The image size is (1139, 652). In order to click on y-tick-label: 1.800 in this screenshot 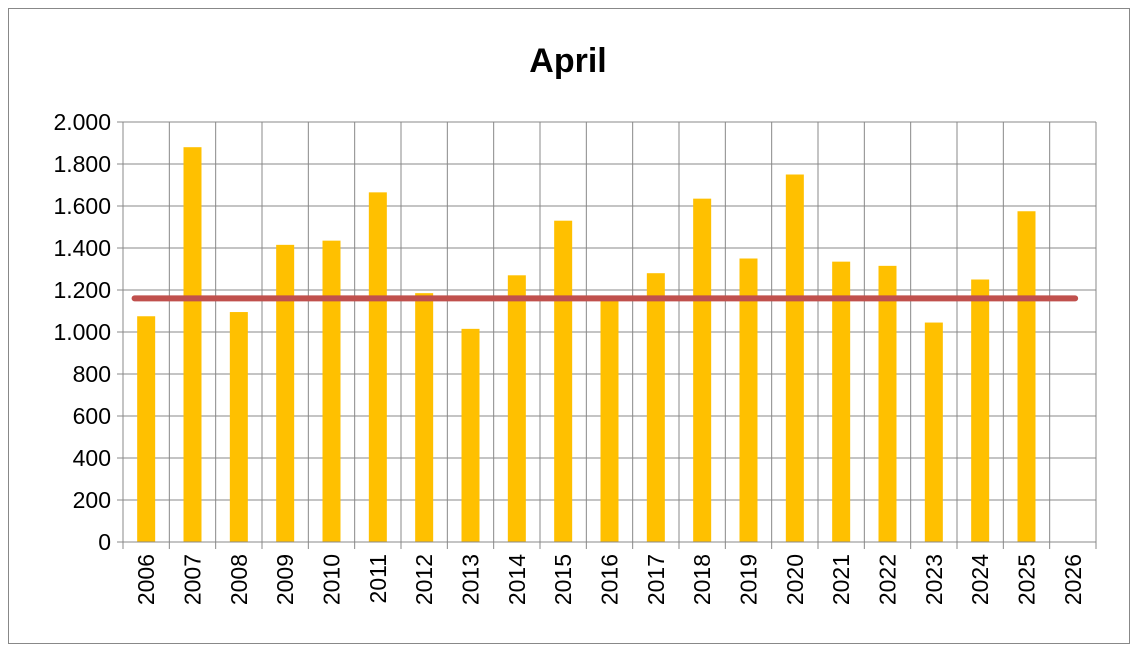, I will do `click(82, 164)`.